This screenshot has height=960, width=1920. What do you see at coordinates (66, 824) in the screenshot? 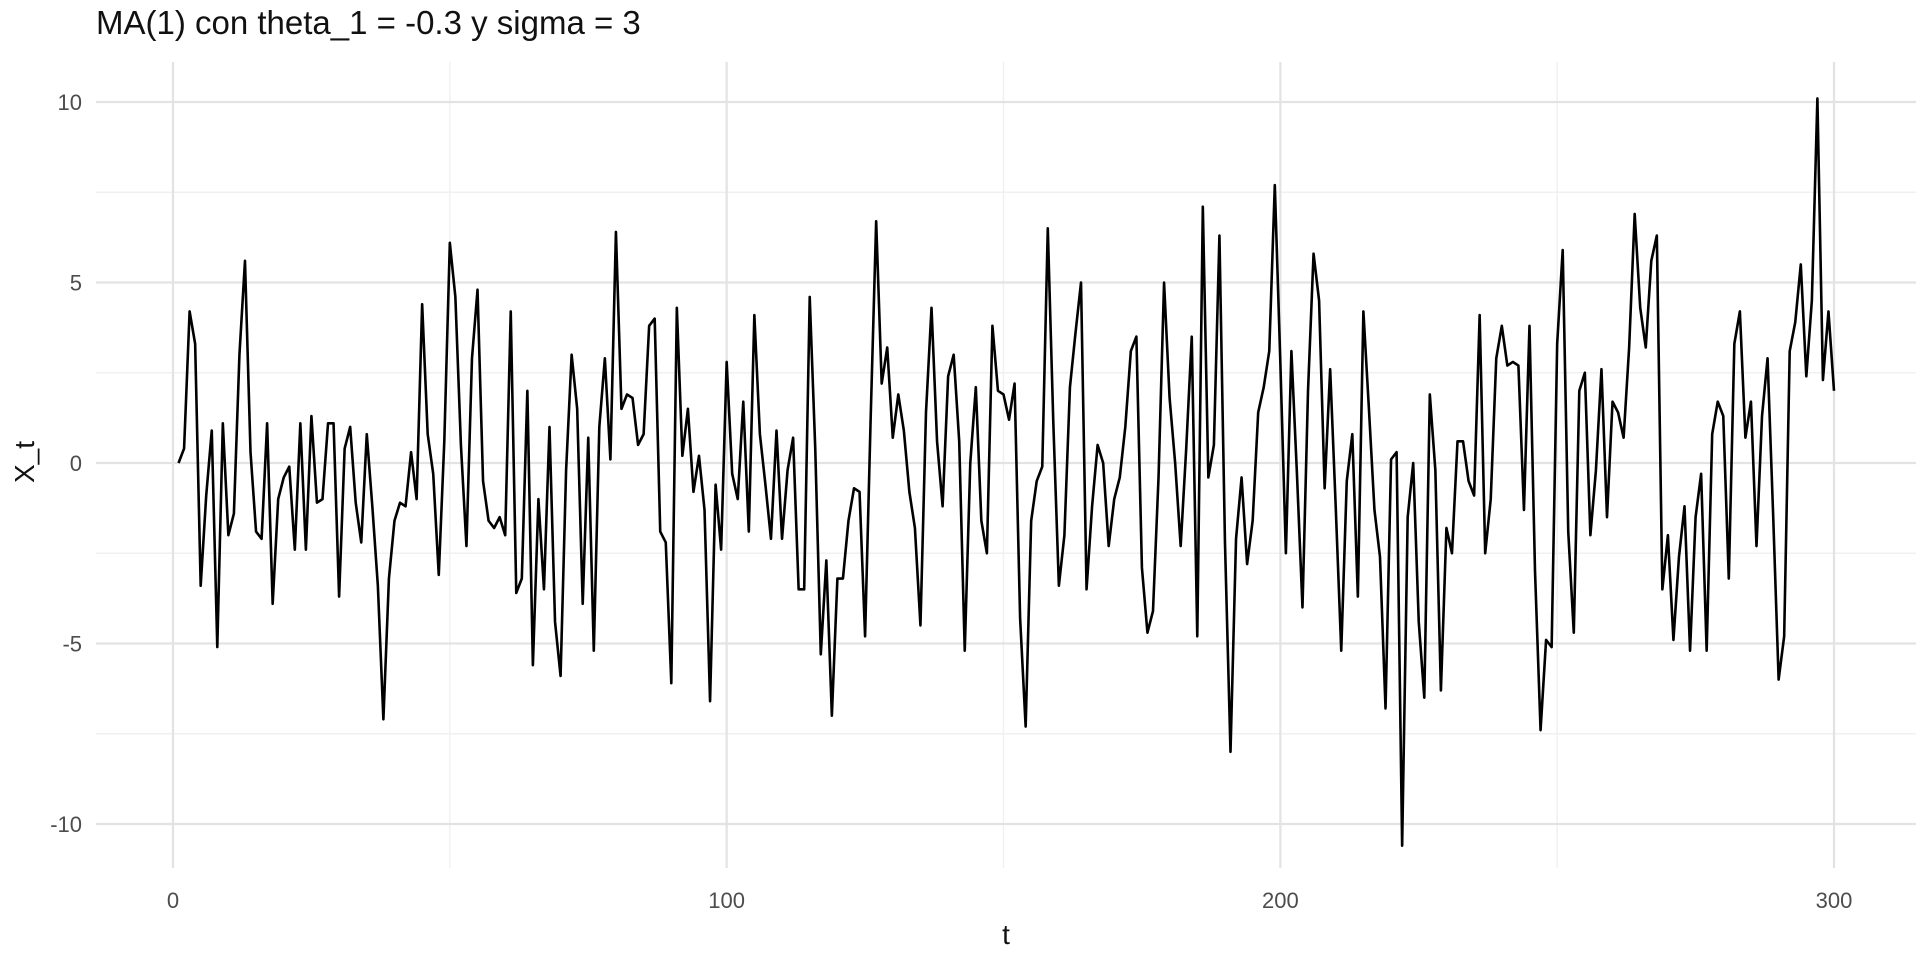
I see `y-tick-label: -10` at bounding box center [66, 824].